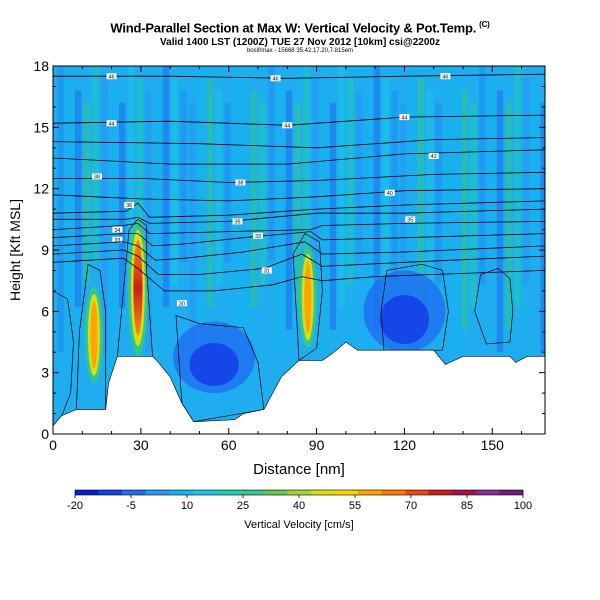 This screenshot has width=600, height=600. What do you see at coordinates (484, 24) in the screenshot?
I see `chart-title-mark: (C)` at bounding box center [484, 24].